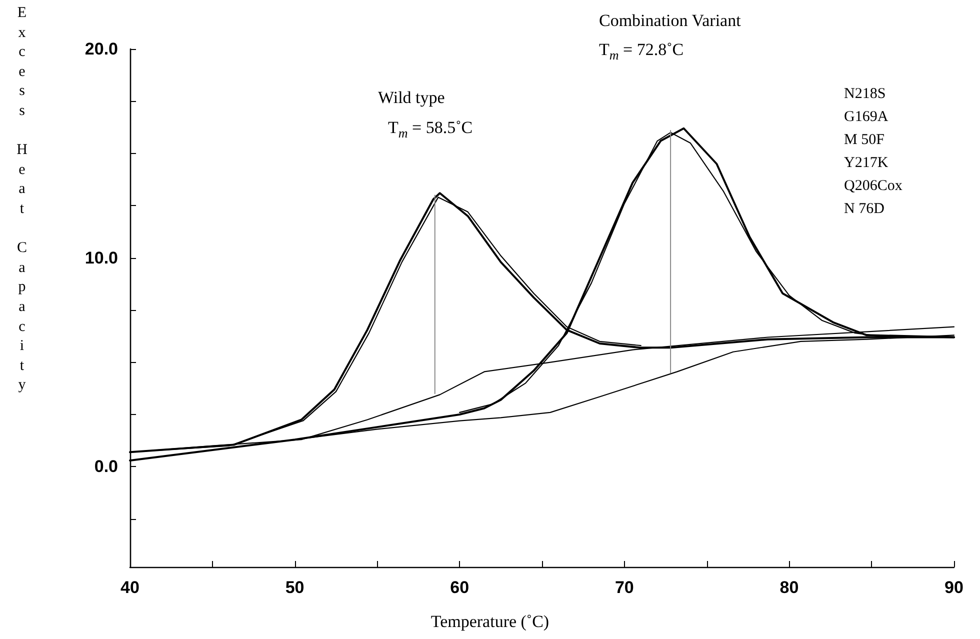 Image resolution: width=980 pixels, height=639 pixels. Describe the element at coordinates (641, 51) in the screenshot. I see `annotation: T$_{m}$ = 72.8˚C` at that location.